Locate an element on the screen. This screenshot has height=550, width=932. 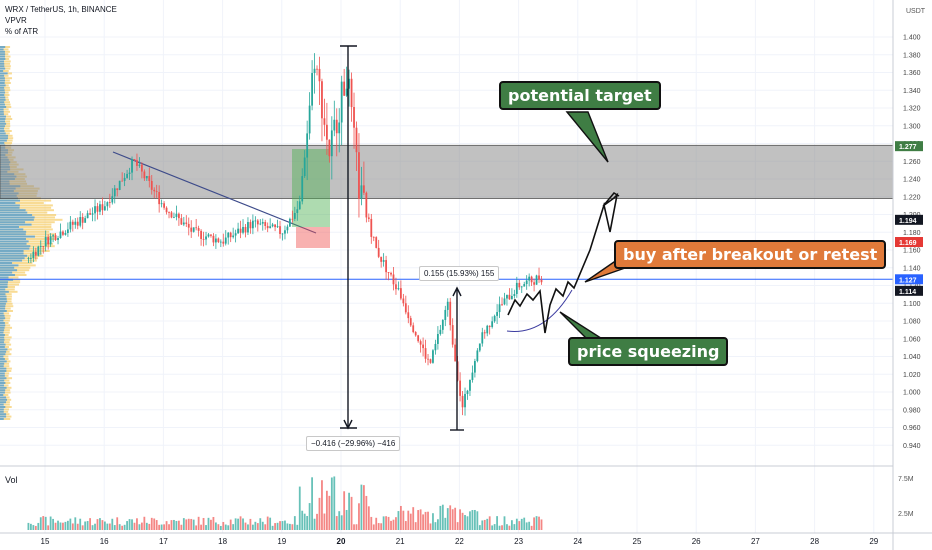
price-tag-label: 1.114 is located at coordinates (907, 292).